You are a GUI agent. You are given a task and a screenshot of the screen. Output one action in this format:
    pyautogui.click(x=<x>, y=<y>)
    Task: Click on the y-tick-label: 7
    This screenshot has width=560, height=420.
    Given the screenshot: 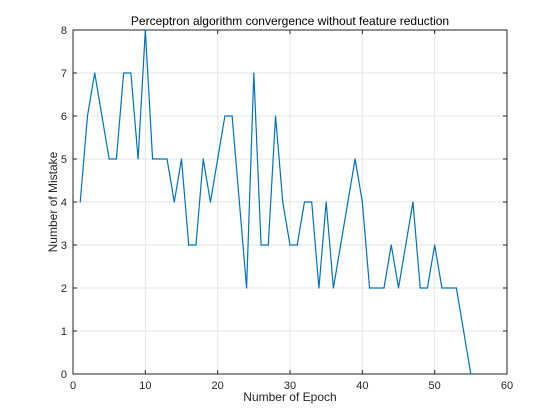 What is the action you would take?
    pyautogui.click(x=64, y=74)
    